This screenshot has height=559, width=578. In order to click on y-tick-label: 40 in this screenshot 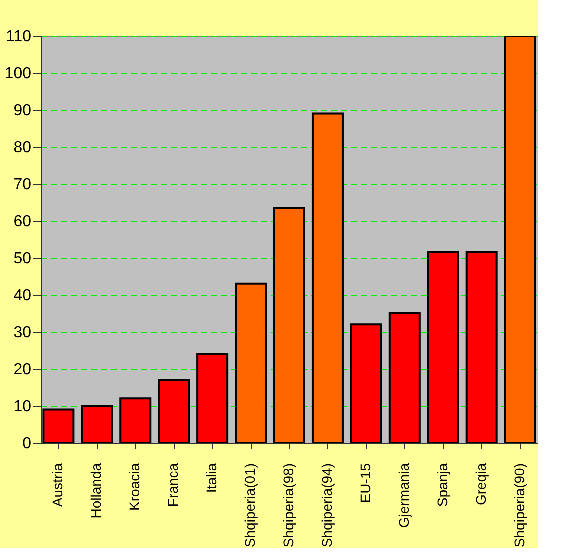, I will do `click(23, 296)`.